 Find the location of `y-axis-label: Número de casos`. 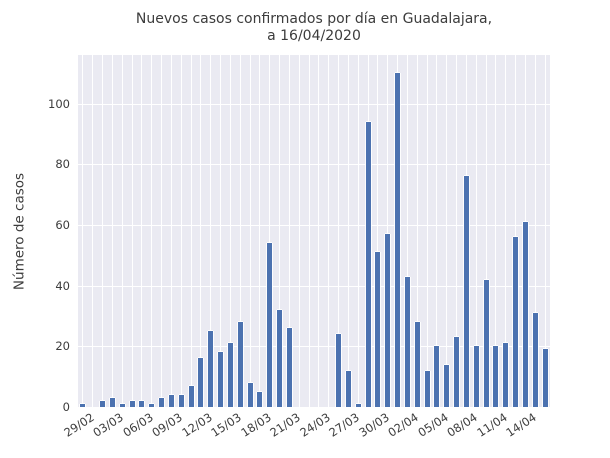

y-axis-label: Número de casos is located at coordinates (19, 231).